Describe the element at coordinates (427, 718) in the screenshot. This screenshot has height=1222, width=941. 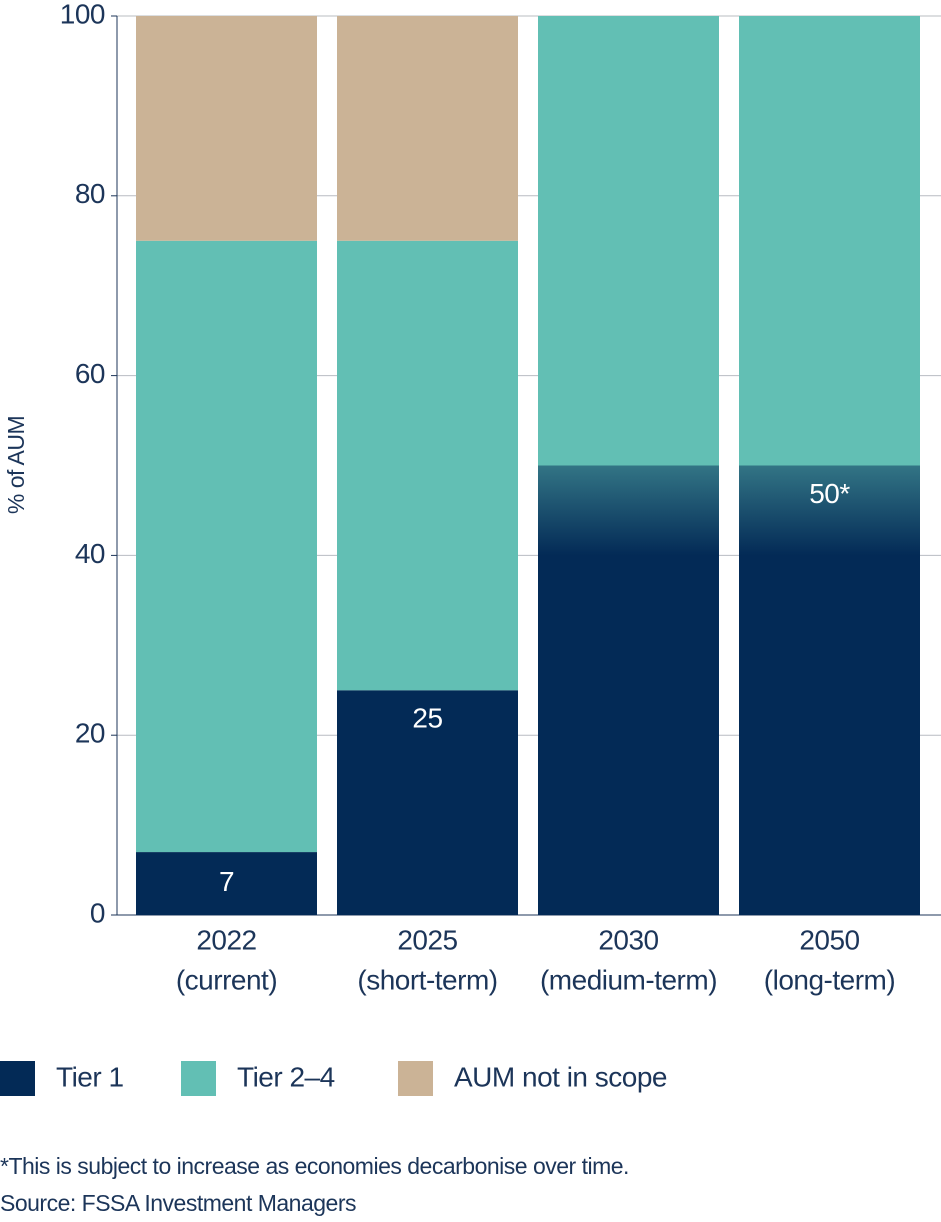
I see `value-label: 25` at that location.